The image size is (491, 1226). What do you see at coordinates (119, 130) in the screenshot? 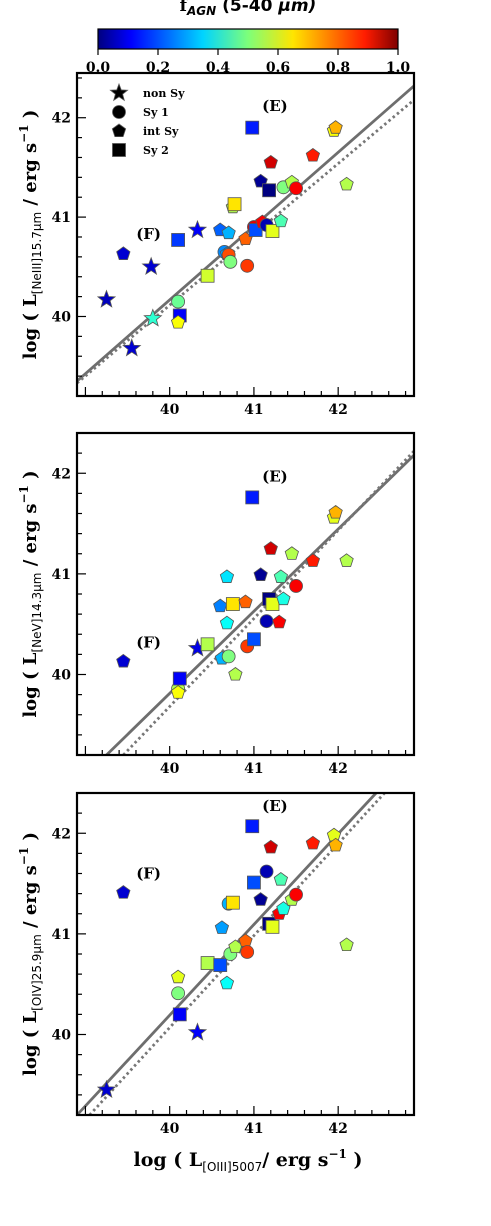
I see `legend-marker-pentagon` at bounding box center [119, 130].